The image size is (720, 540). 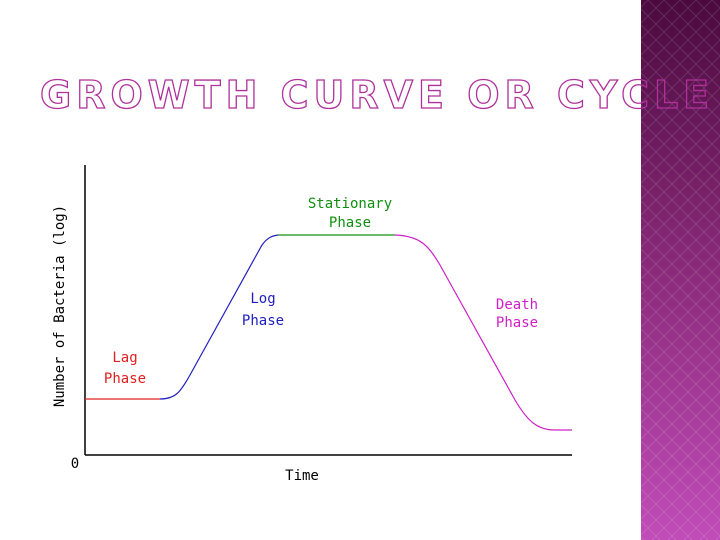 What do you see at coordinates (219, 317) in the screenshot?
I see `log-curve` at bounding box center [219, 317].